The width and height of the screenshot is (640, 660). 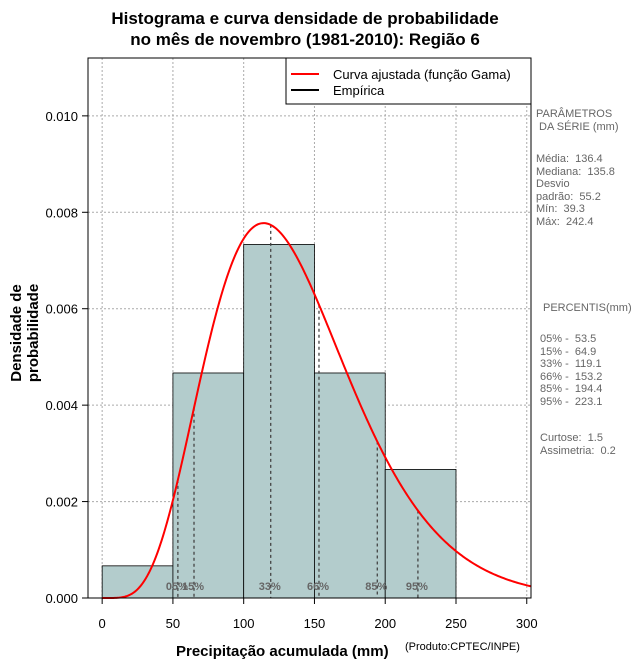 I want to click on y-tick-label: 0.002, so click(x=61, y=502).